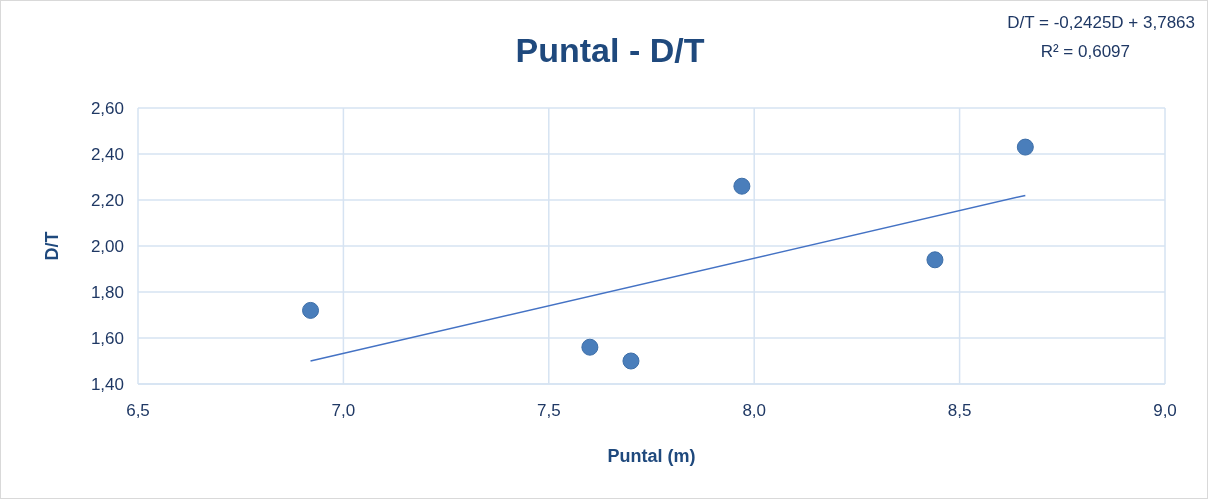 The image size is (1208, 499). What do you see at coordinates (959, 410) in the screenshot?
I see `x-tick-label: 8,5` at bounding box center [959, 410].